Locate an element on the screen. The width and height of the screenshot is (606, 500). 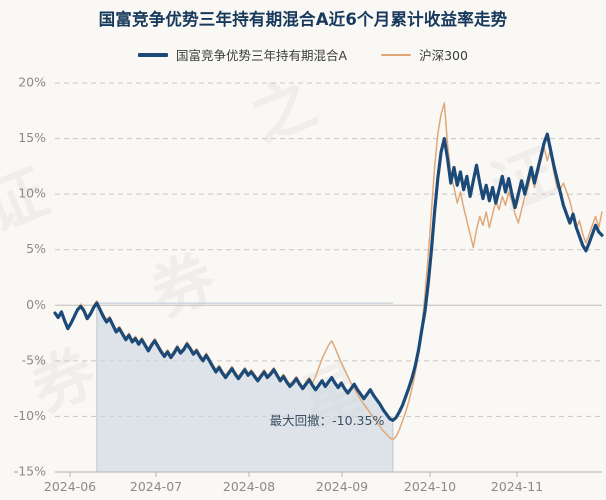
x-axis-tick-label: 2024-07 is located at coordinates (156, 486).